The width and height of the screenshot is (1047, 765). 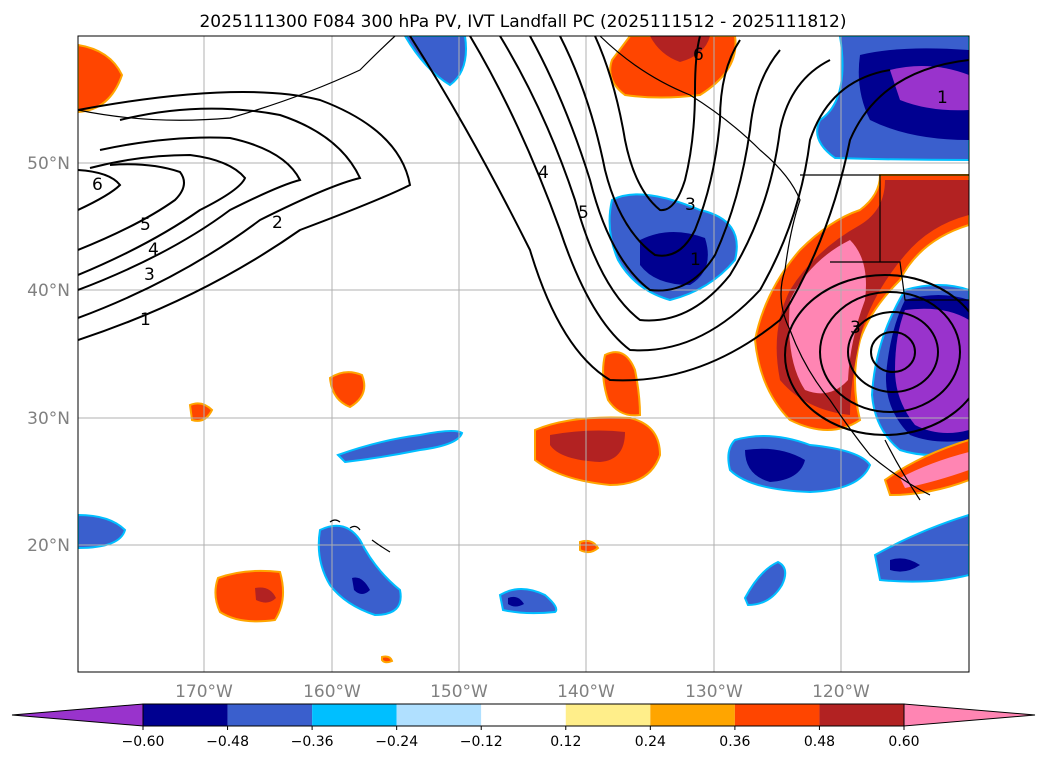 I want to click on shade-top-negative, so click(x=435, y=61).